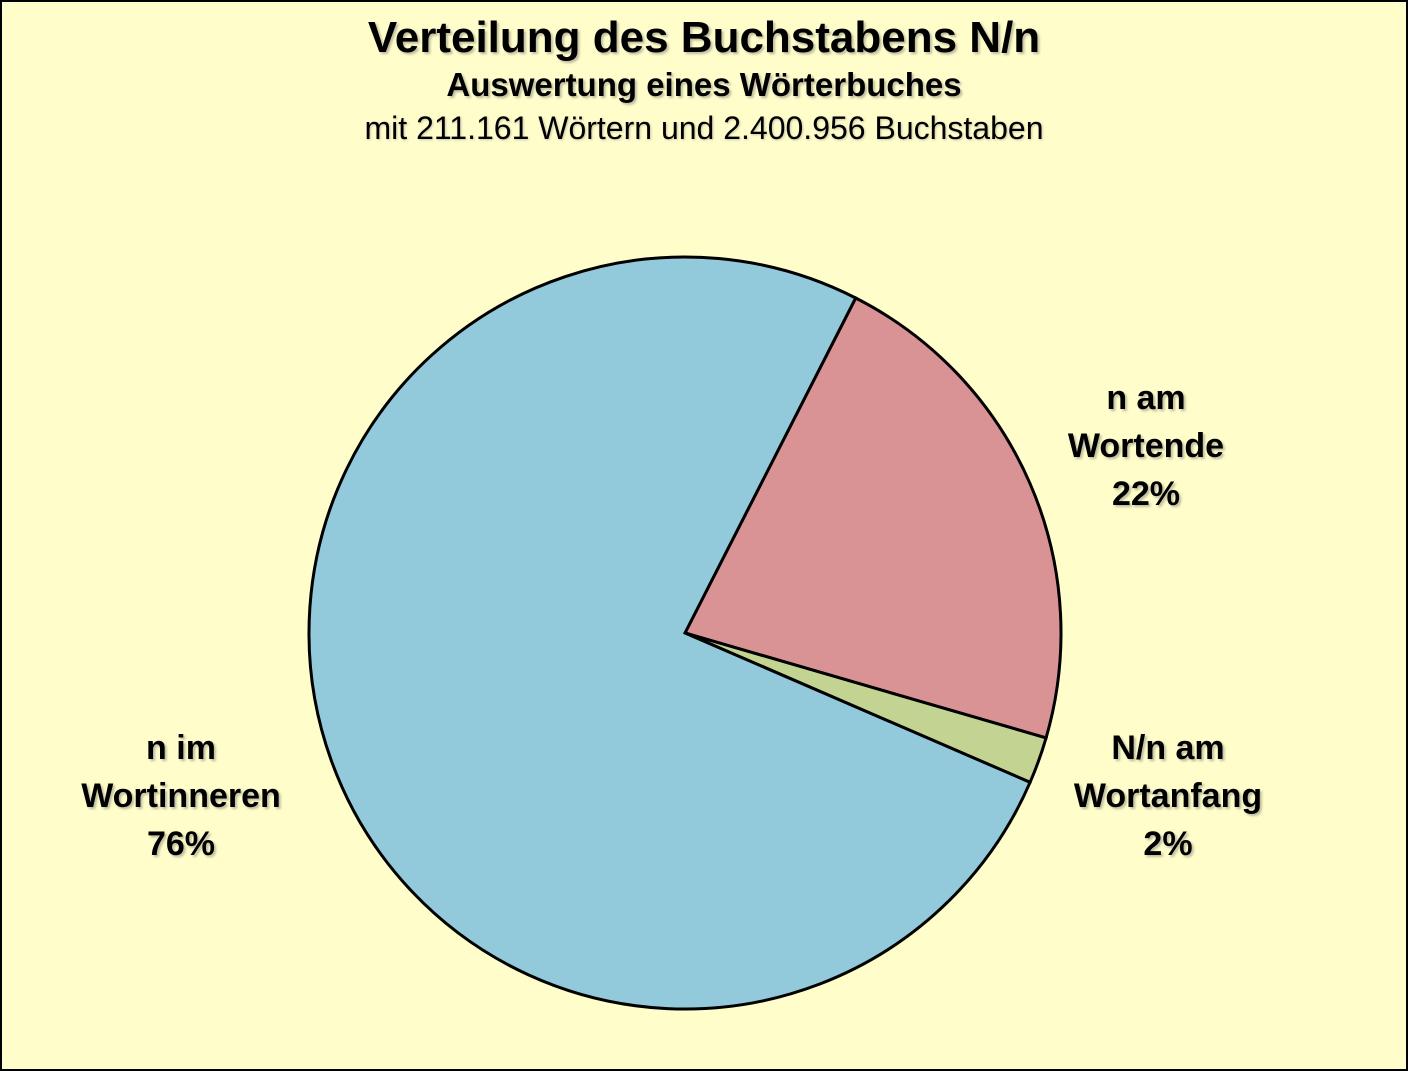 Image resolution: width=1408 pixels, height=1071 pixels. I want to click on chart-title: Verteilung des Buchstabens N/n, so click(704, 37).